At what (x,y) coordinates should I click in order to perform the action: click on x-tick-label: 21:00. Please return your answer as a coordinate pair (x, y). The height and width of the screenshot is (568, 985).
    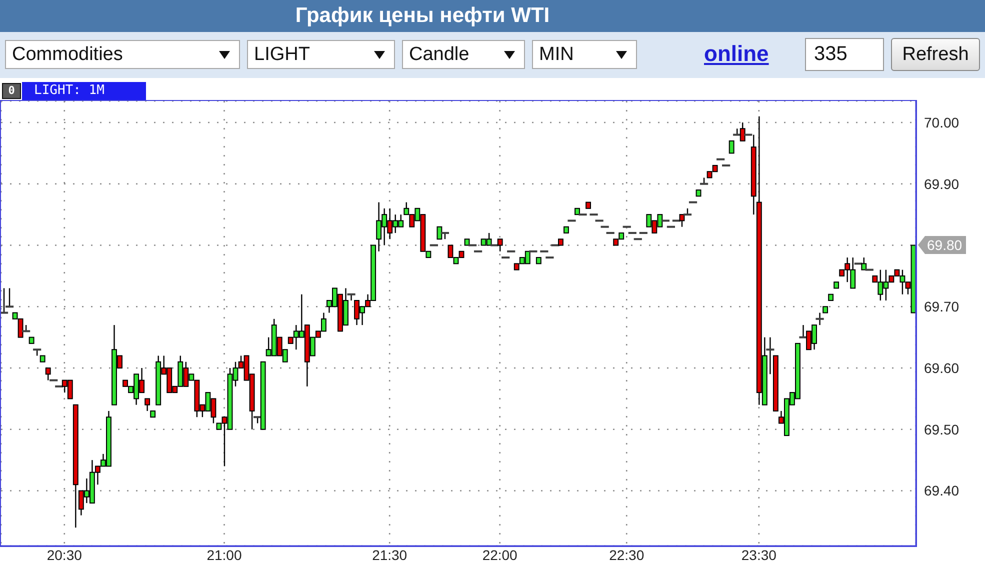
    Looking at the image, I should click on (224, 554).